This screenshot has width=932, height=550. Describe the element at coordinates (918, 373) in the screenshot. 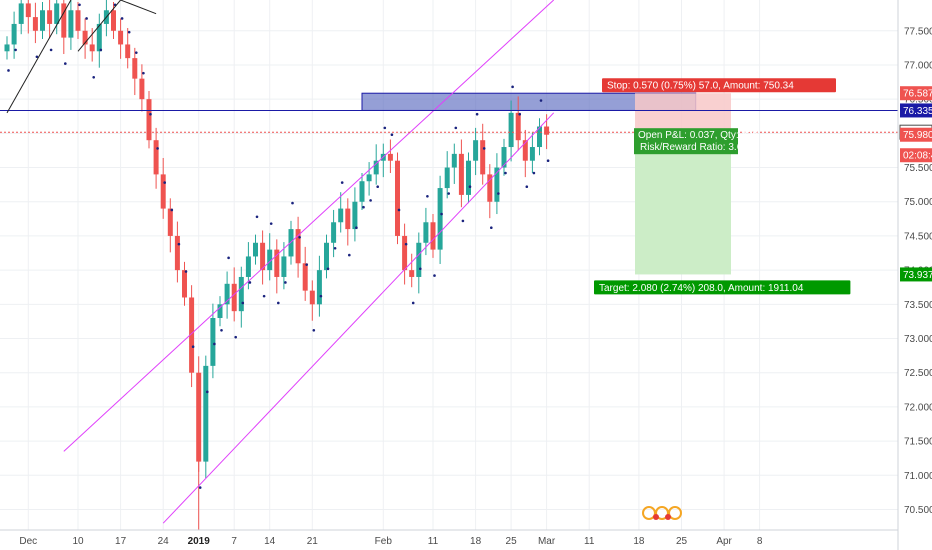

I see `y-tick-label: 72.500` at that location.